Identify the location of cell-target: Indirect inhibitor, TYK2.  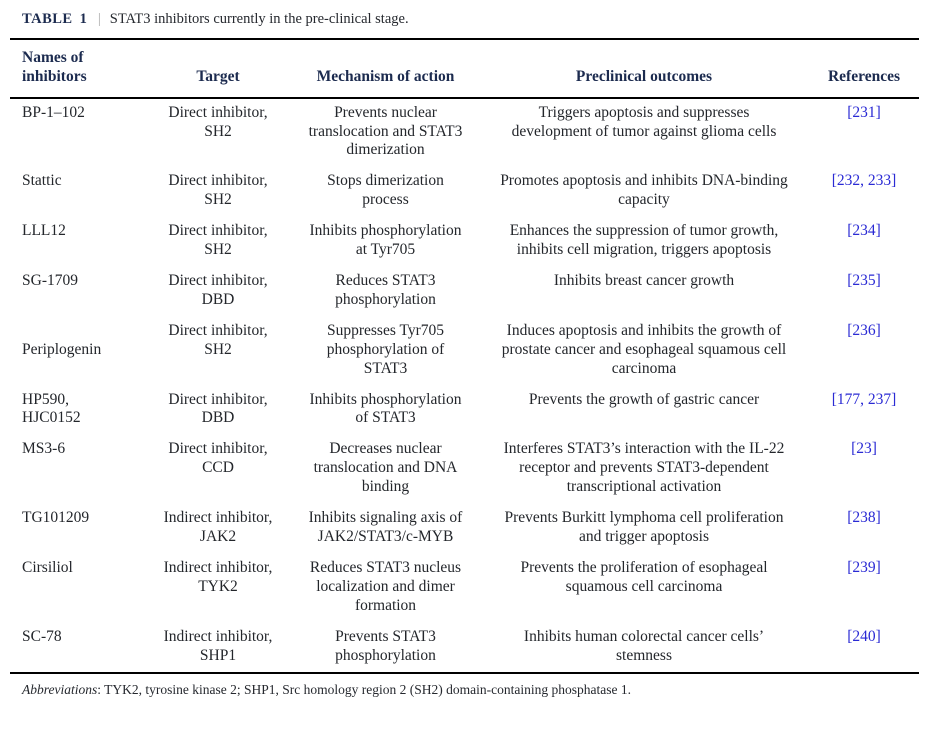
(218, 576).